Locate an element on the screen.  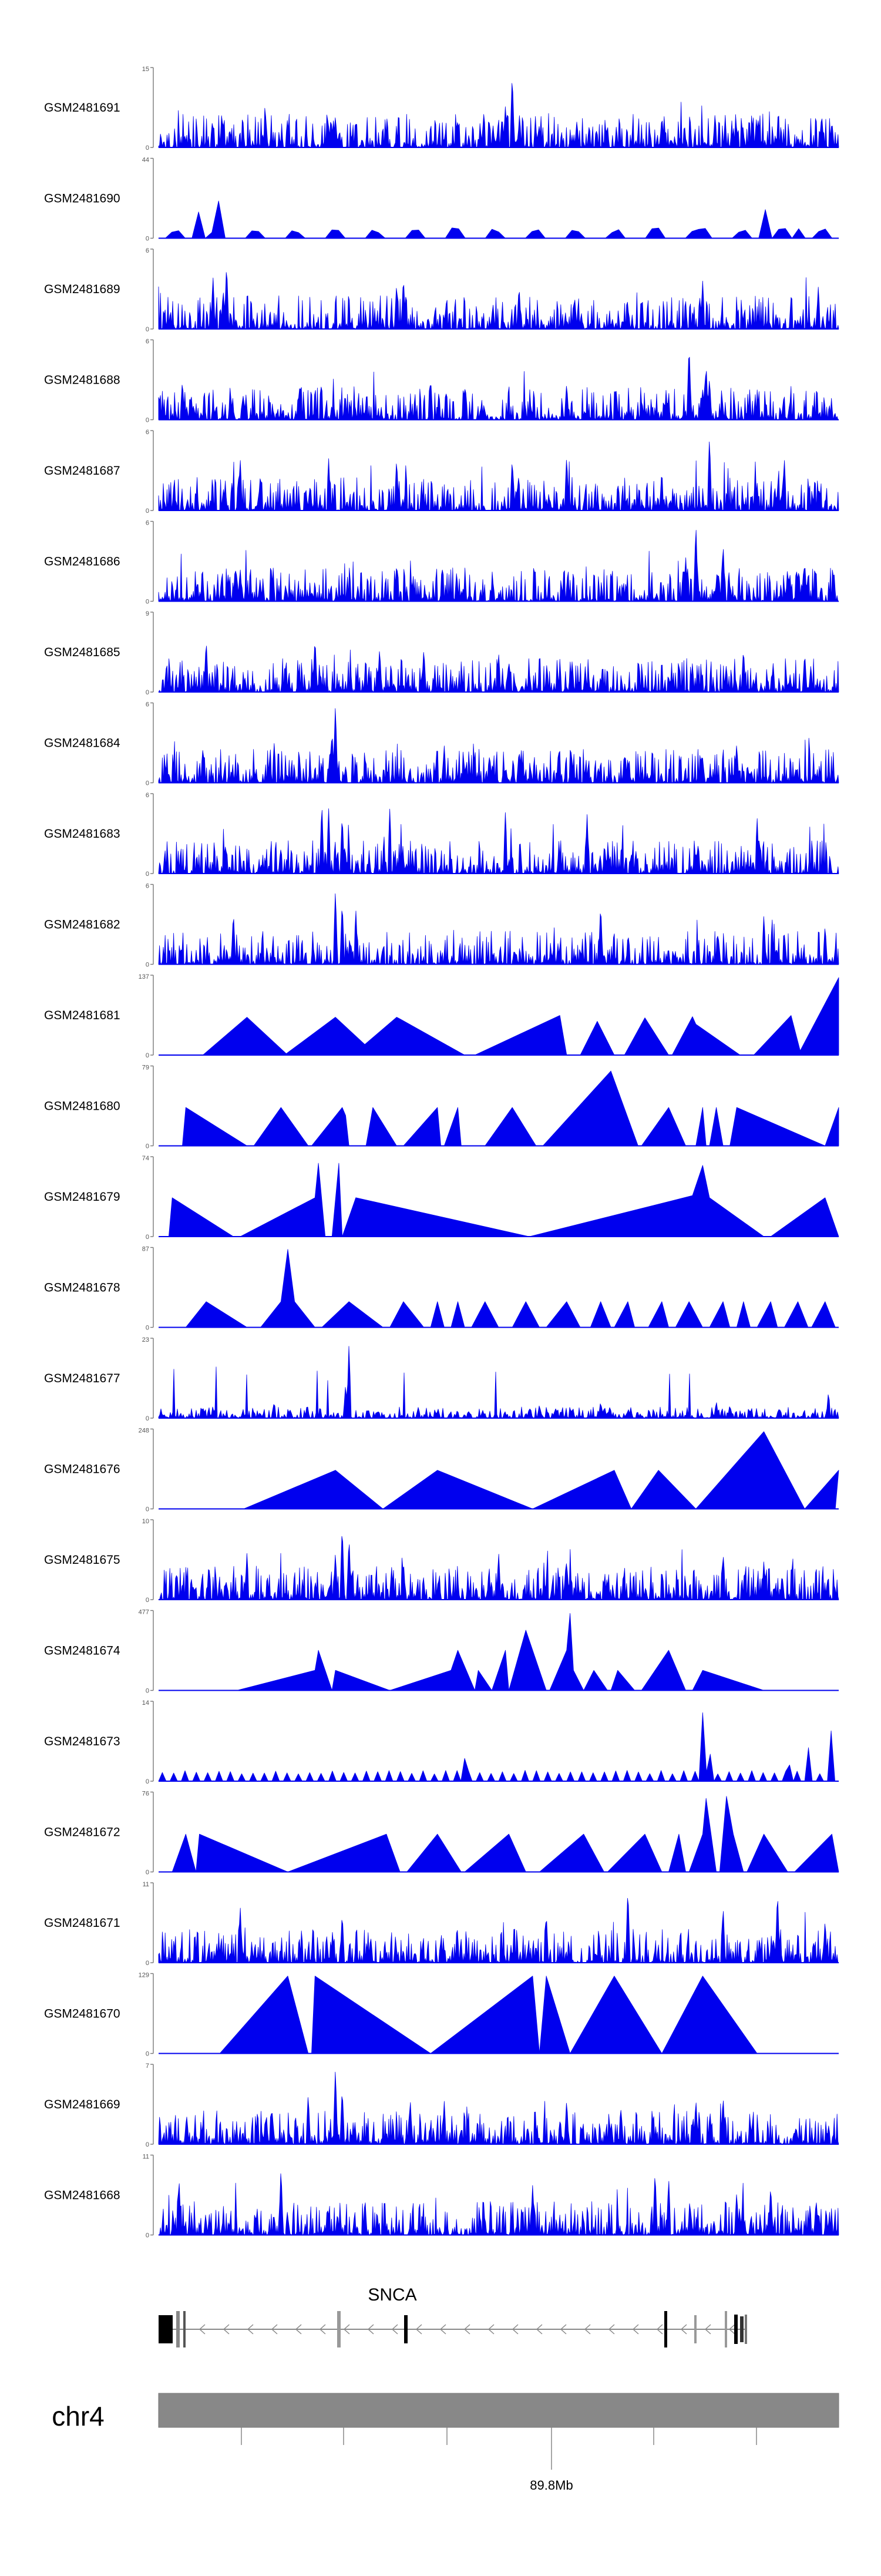
track-GSM2481681: GSM2481681 137 0 is located at coordinates (441, 1016).